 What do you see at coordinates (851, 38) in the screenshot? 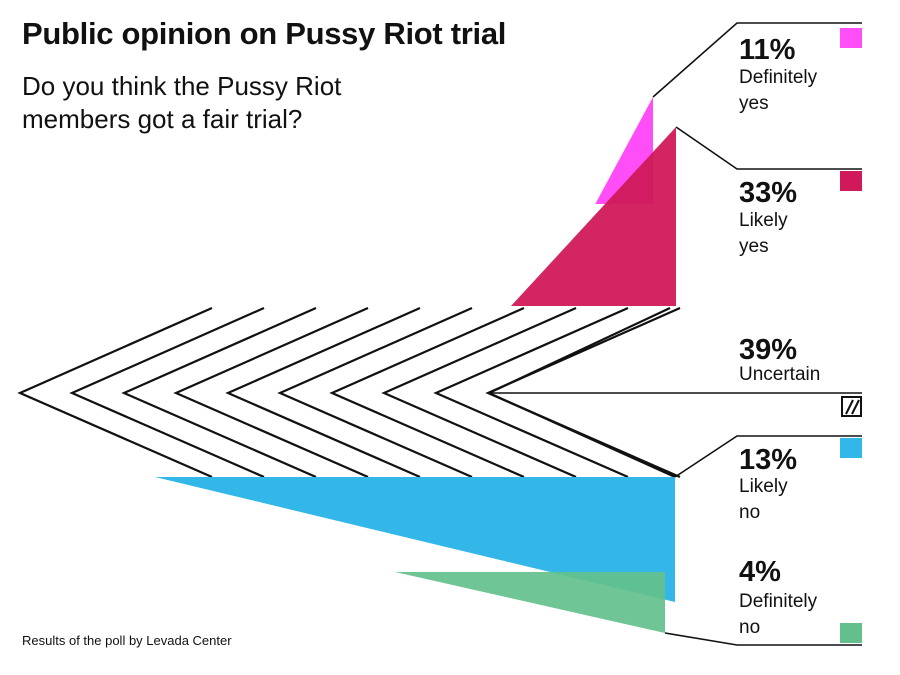
I see `swatch-definitely-yes` at bounding box center [851, 38].